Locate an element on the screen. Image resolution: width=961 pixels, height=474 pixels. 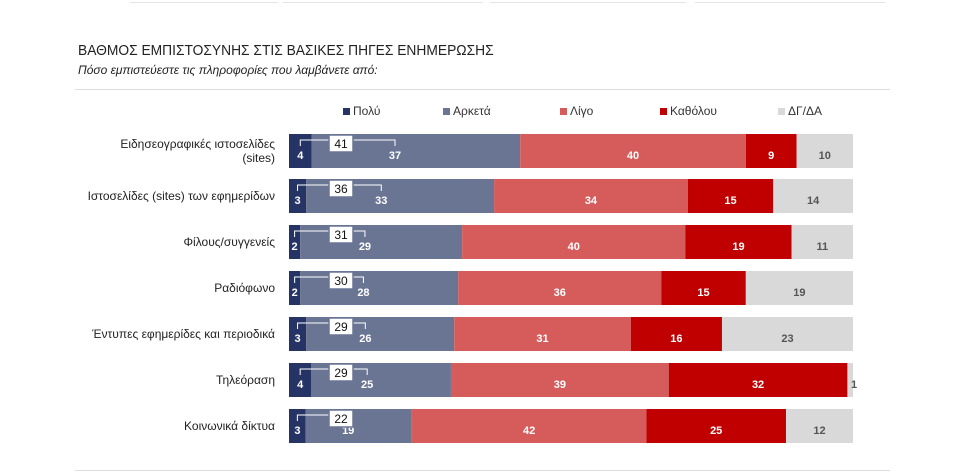
data-label: 16 is located at coordinates (676, 339).